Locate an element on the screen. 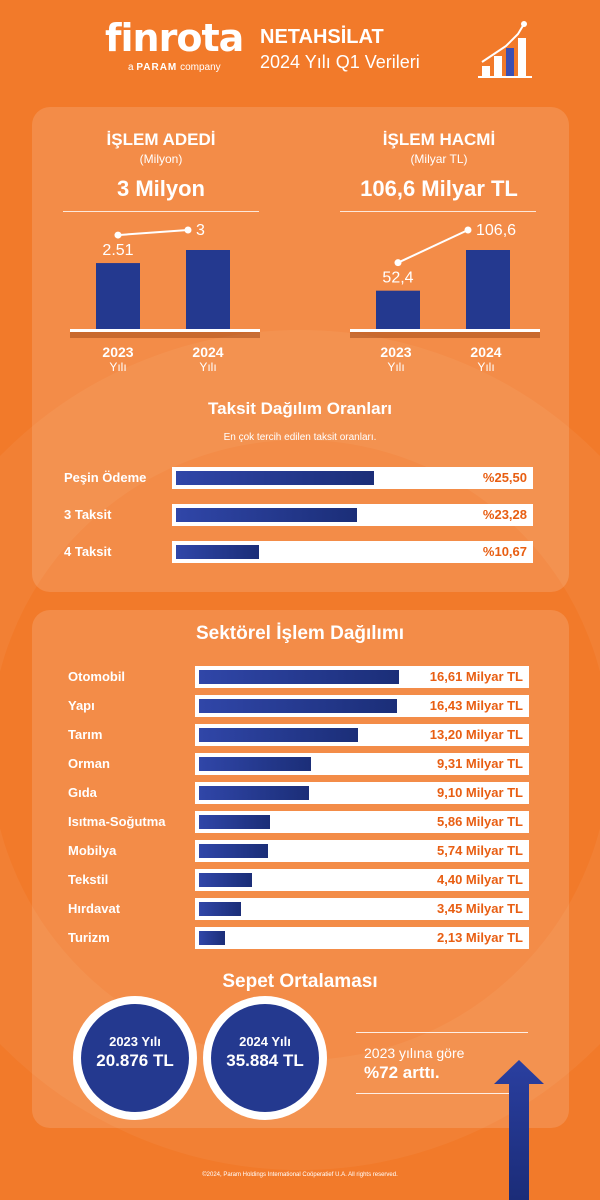 This screenshot has width=600, height=1200. increase-percent: %72 arttı. is located at coordinates (402, 1072).